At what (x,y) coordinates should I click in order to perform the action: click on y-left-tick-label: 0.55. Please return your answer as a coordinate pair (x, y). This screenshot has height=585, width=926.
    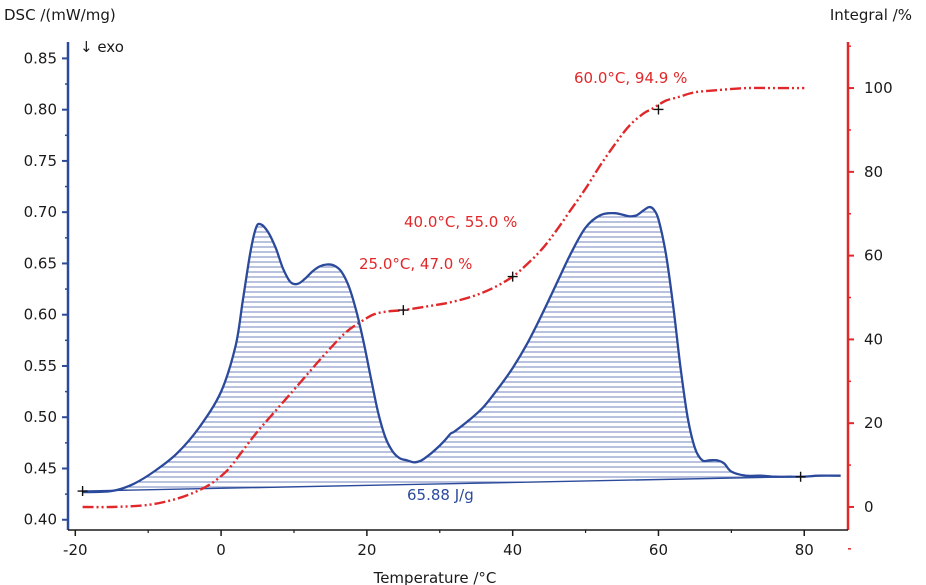
    Looking at the image, I should click on (40, 366).